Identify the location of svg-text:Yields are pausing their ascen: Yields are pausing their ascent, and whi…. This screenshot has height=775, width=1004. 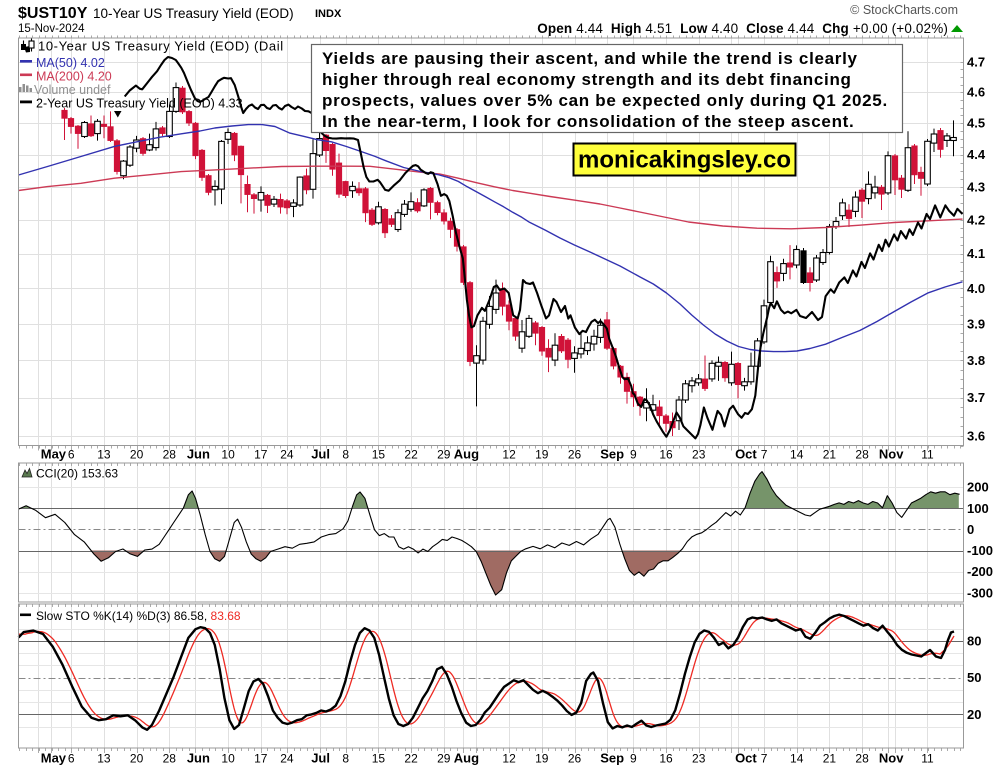
(590, 58).